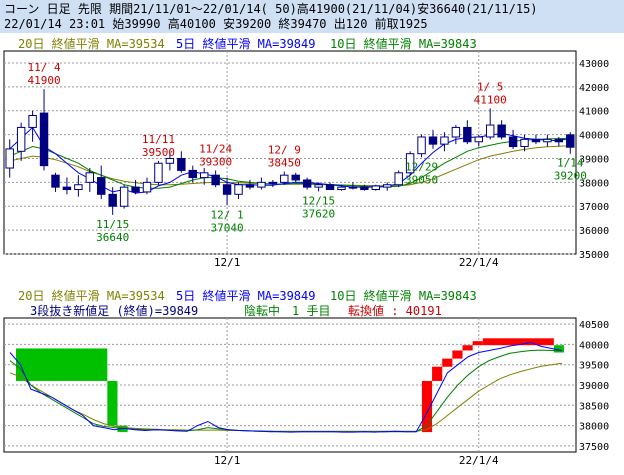  Describe the element at coordinates (245, 295) in the screenshot. I see `bottom-legend-ma5: 5日 終値平滑 MA=39849` at that location.